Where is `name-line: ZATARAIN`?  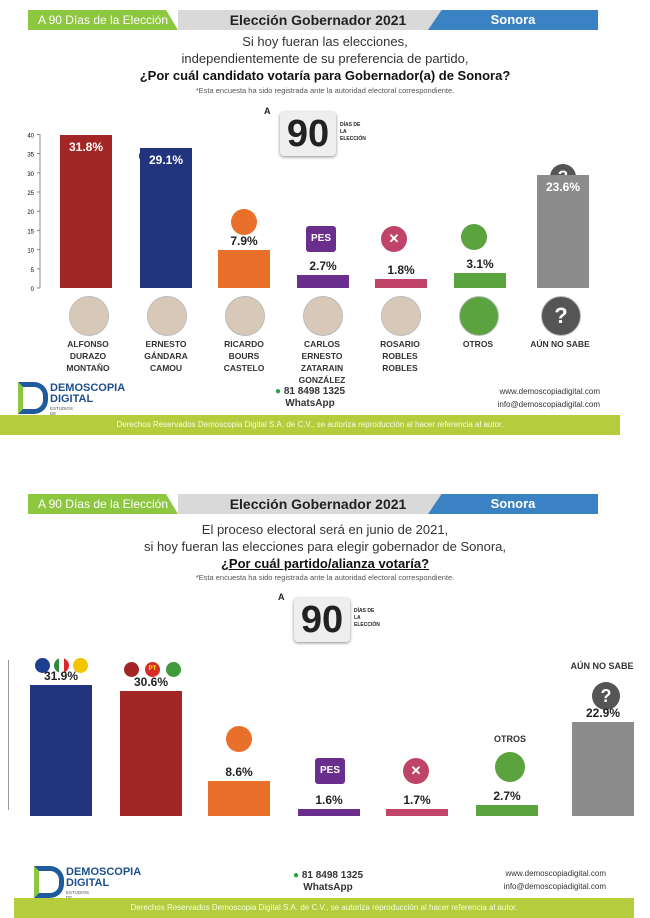
name-line: ZATARAIN is located at coordinates (322, 368).